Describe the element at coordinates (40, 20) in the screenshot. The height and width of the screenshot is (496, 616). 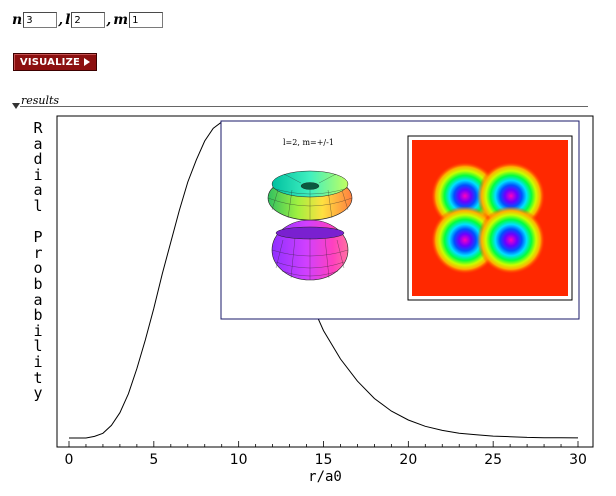
I see `n-input` at that location.